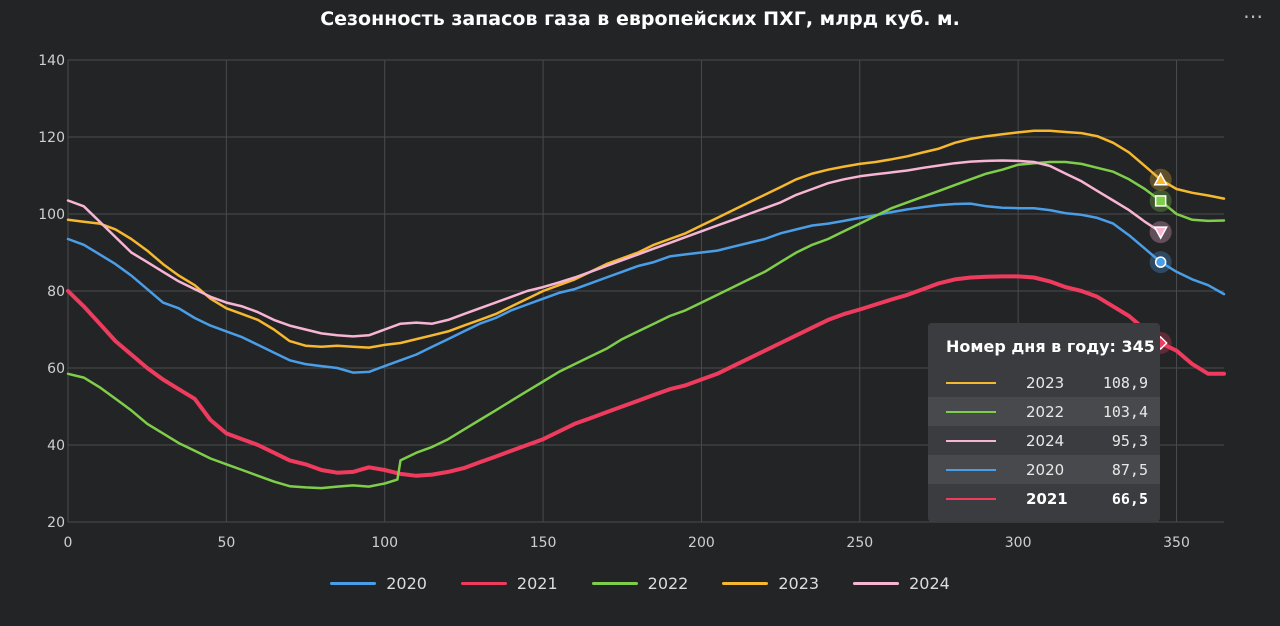 The height and width of the screenshot is (626, 1280). What do you see at coordinates (543, 543) in the screenshot?
I see `x-tick-label: 150` at bounding box center [543, 543].